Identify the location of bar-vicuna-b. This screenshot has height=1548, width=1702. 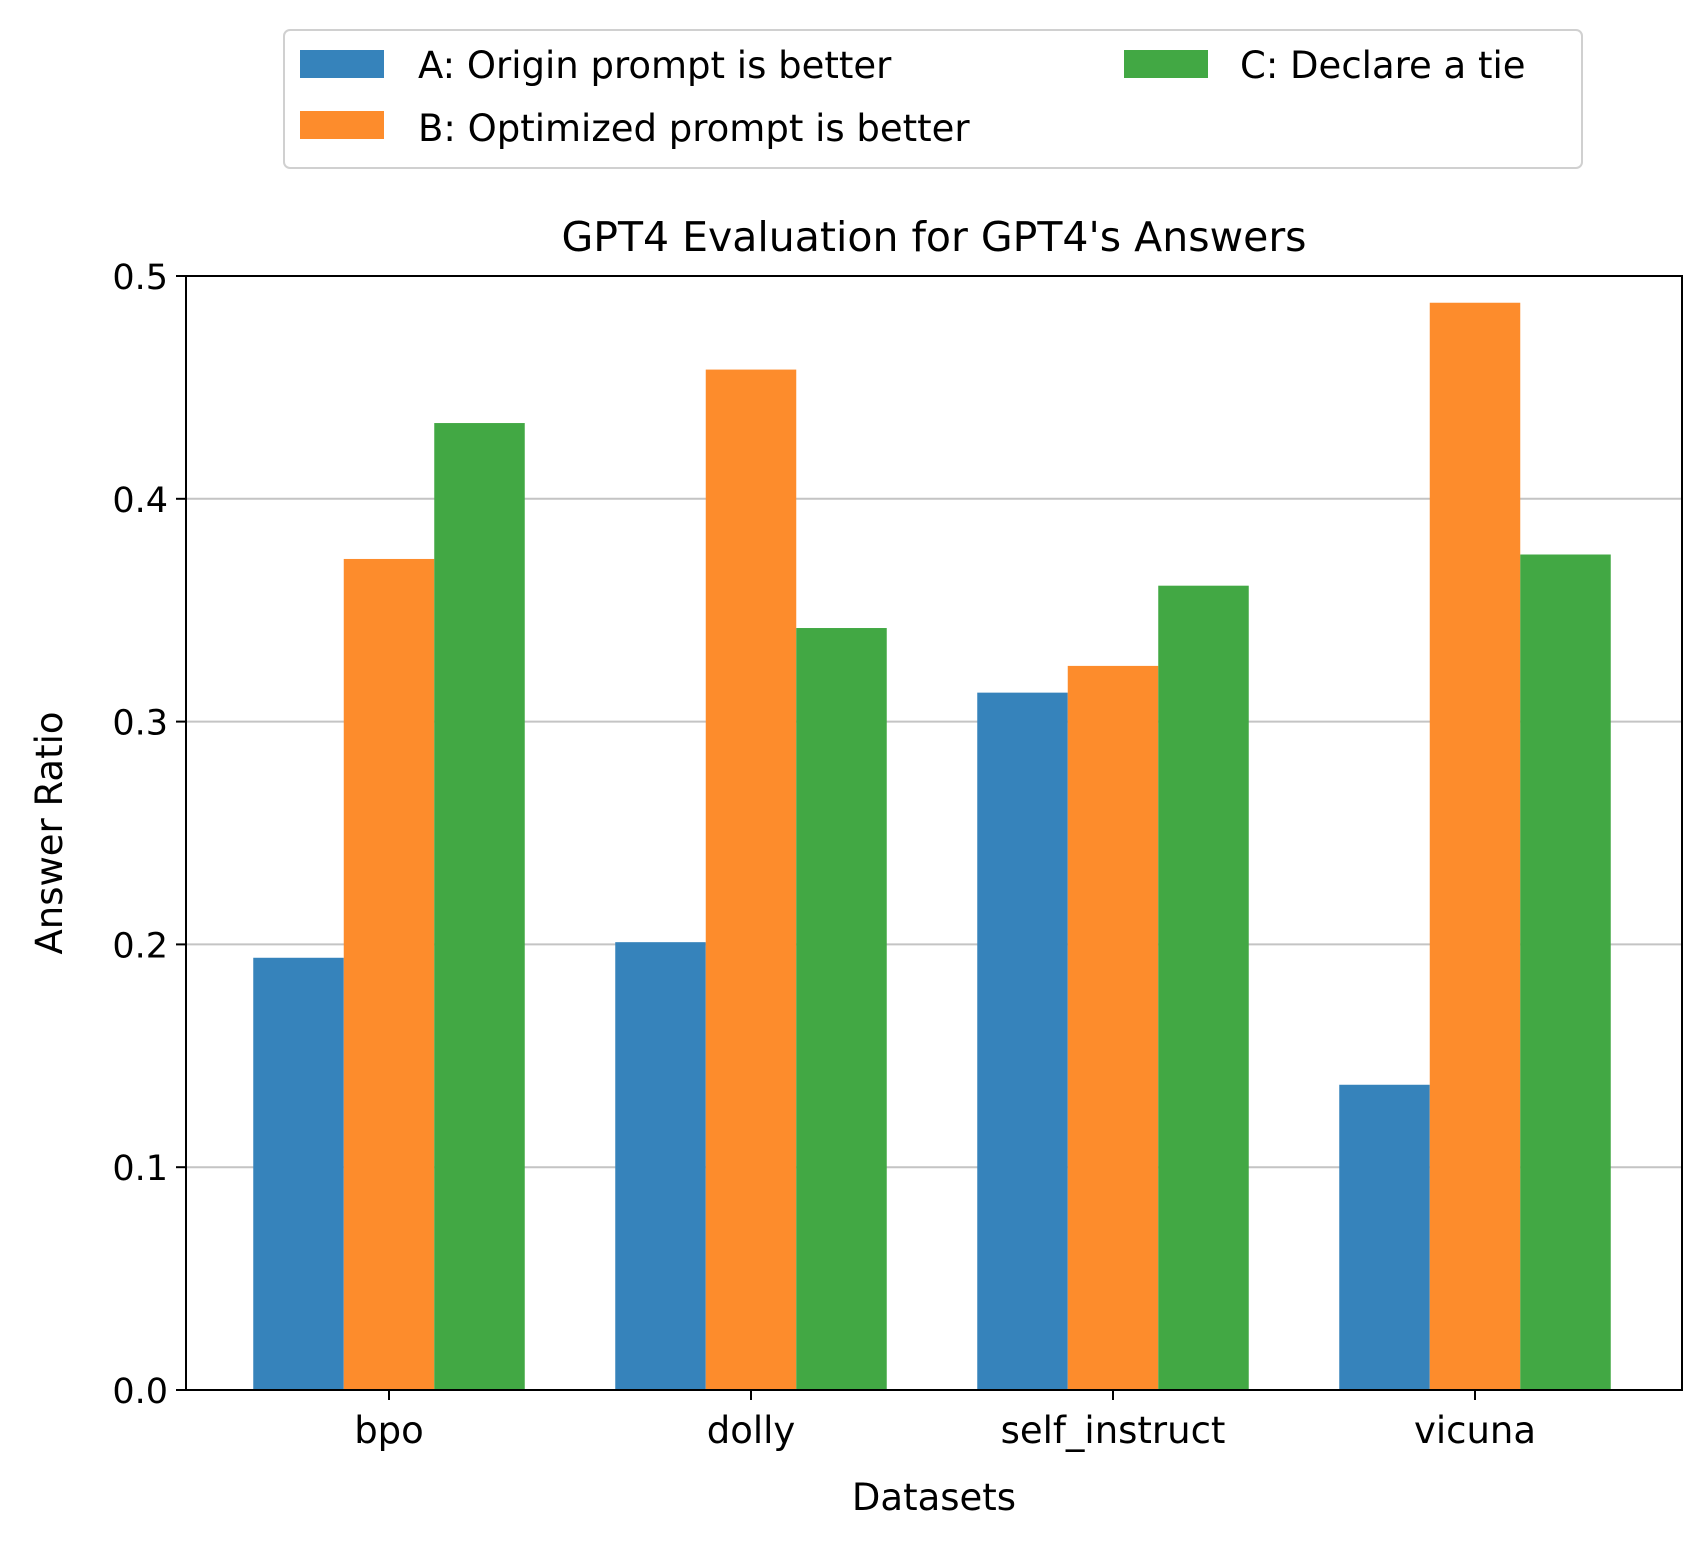
(1475, 846).